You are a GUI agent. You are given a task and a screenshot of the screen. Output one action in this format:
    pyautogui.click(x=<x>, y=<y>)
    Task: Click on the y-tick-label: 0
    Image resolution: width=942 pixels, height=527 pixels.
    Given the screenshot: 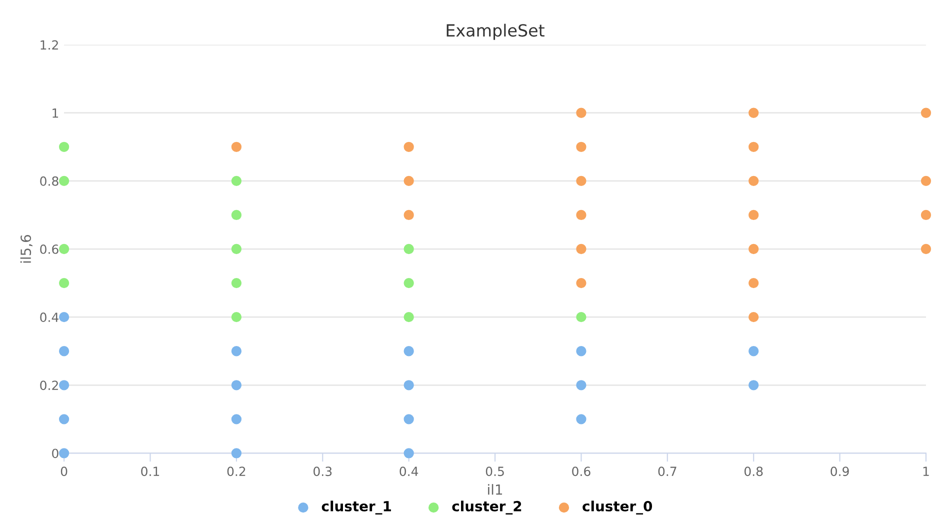 What is the action you would take?
    pyautogui.click(x=55, y=453)
    